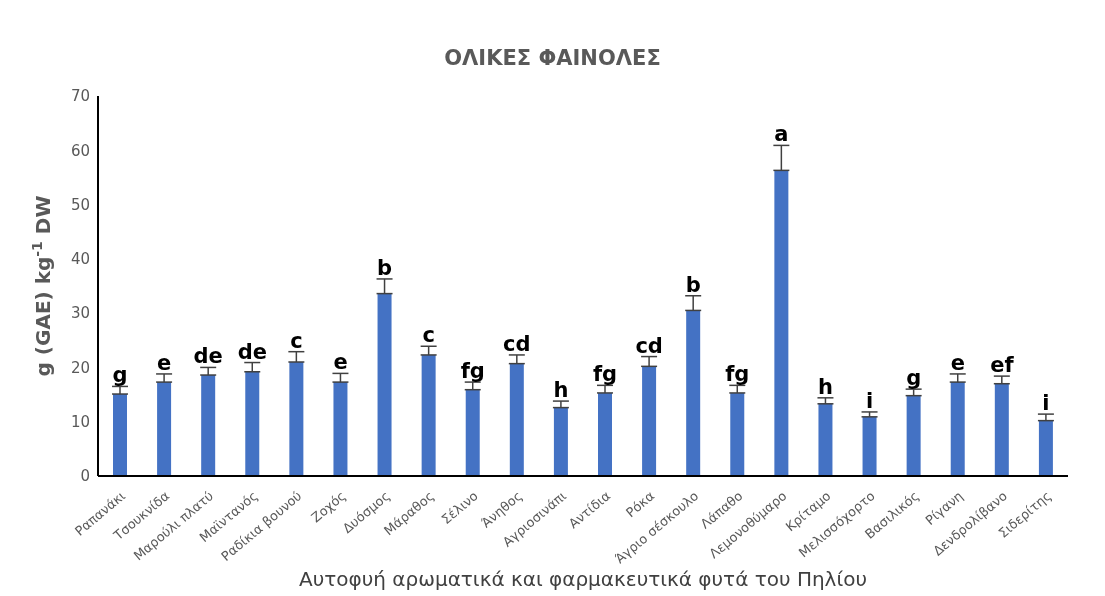 The image size is (1105, 596). What do you see at coordinates (80, 367) in the screenshot?
I see `y-tick-label: 20` at bounding box center [80, 367].